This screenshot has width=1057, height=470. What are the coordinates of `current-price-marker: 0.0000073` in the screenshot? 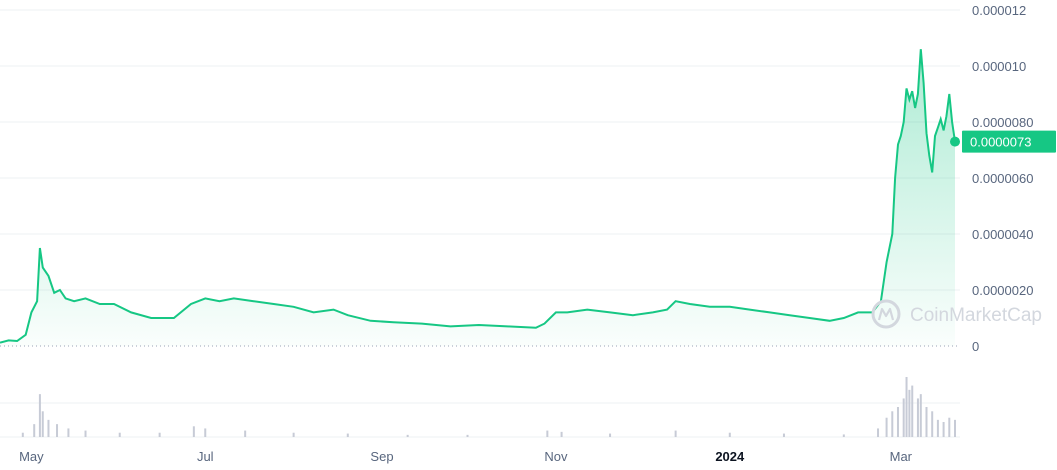 It's located at (1003, 141).